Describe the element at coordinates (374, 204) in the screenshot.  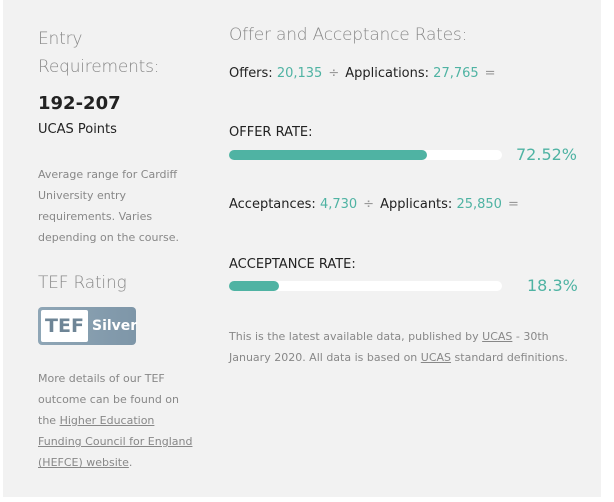
I see `acceptances-formula: Acceptances: 4,730 ÷ Applicants: 25,850 =` at that location.